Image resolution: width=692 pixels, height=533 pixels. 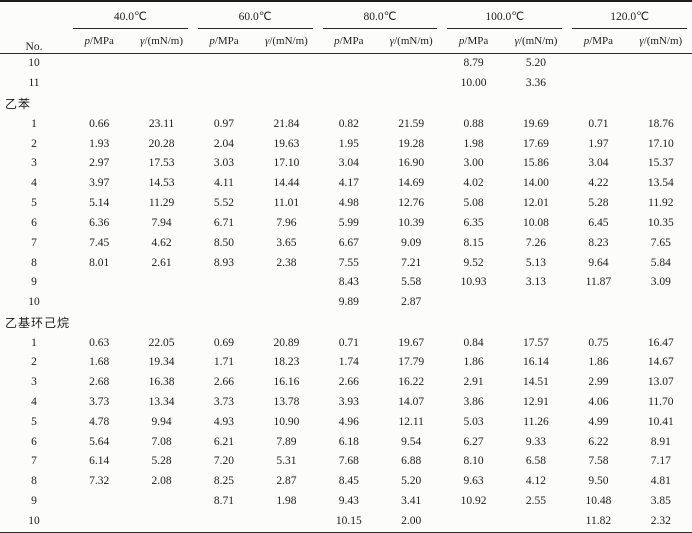 I want to click on data-row: 9 8.71 1.98 9.43 3.41 10.92 2.55 10.48 3.85, so click(x=346, y=502).